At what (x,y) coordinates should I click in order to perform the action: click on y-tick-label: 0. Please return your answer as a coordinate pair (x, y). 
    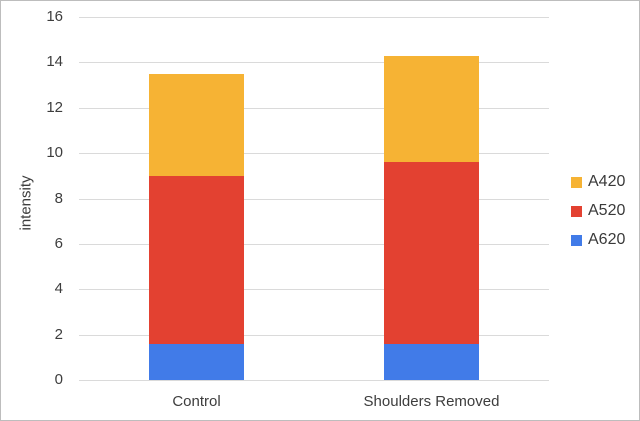
    Looking at the image, I should click on (58, 379).